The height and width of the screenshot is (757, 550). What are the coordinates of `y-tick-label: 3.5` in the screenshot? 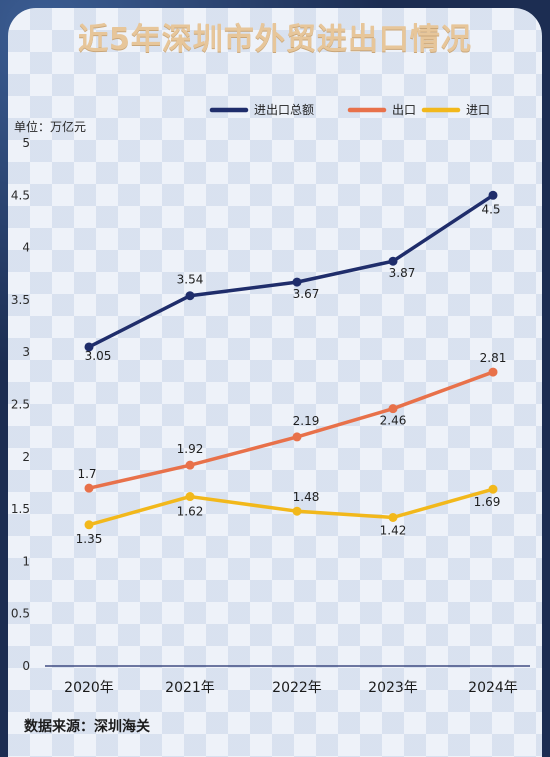 It's located at (20, 300).